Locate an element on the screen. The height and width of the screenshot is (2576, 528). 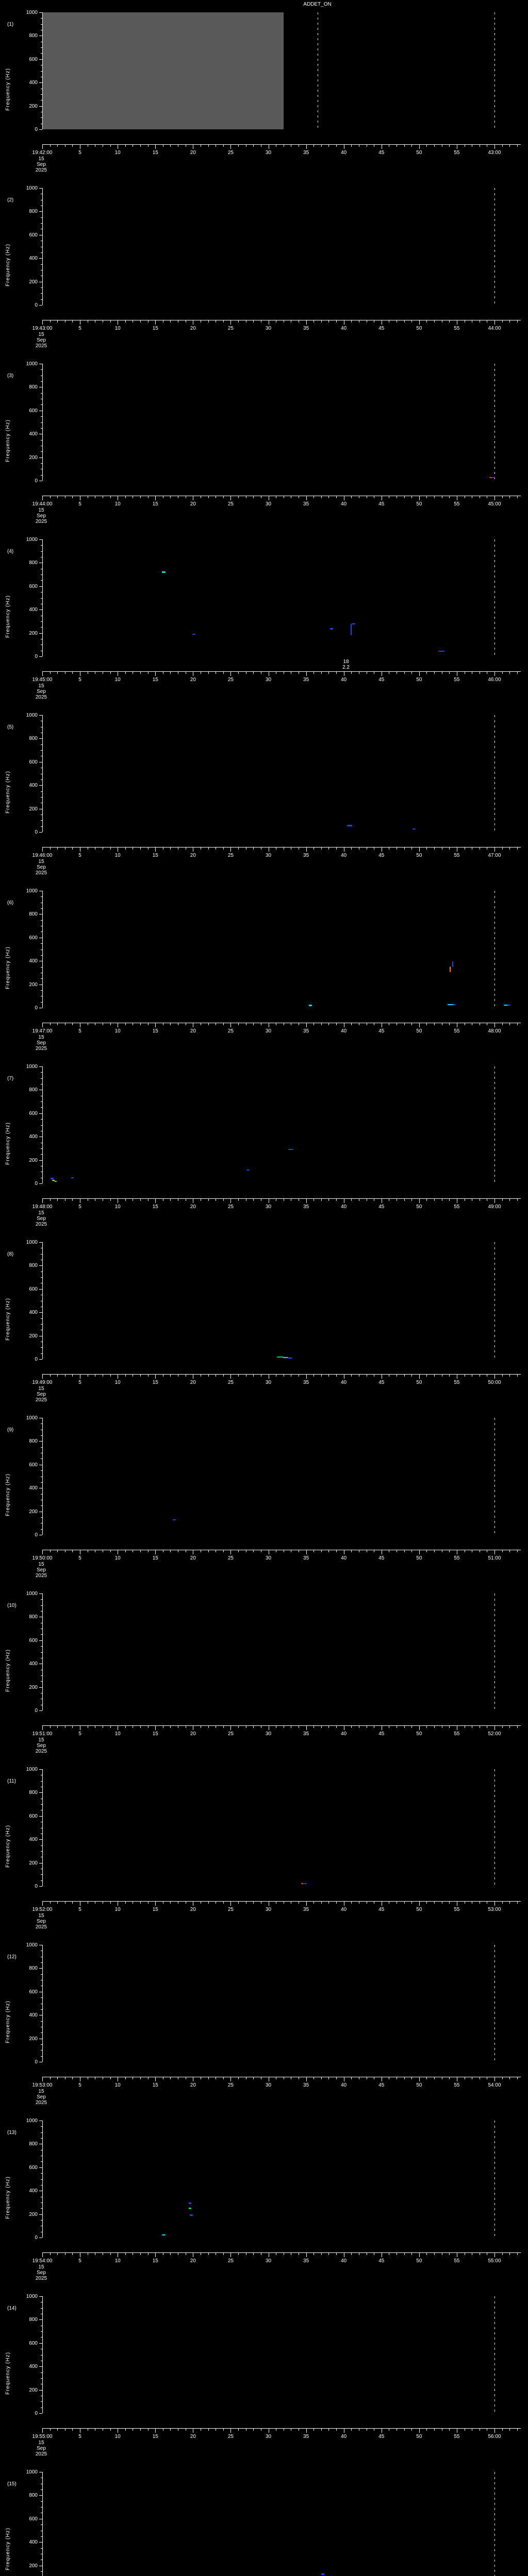
y-tick-label: 1000 is located at coordinates (32, 891).